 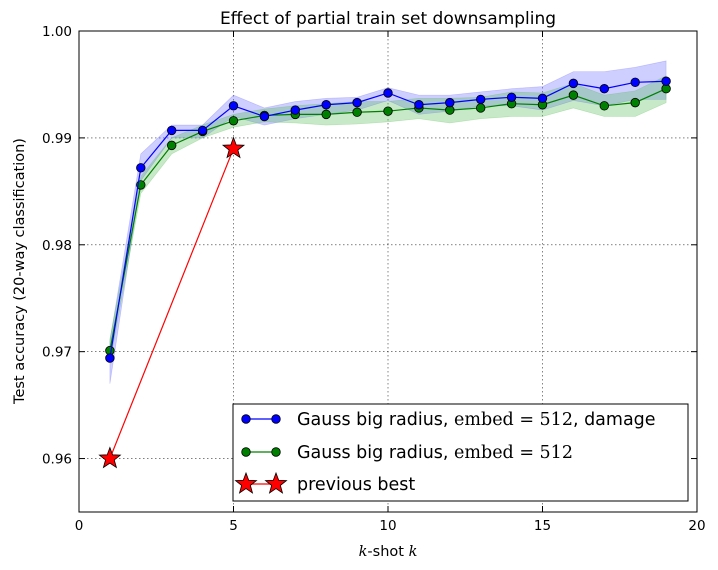 I want to click on y-tick-label: 0.99, so click(x=57, y=139).